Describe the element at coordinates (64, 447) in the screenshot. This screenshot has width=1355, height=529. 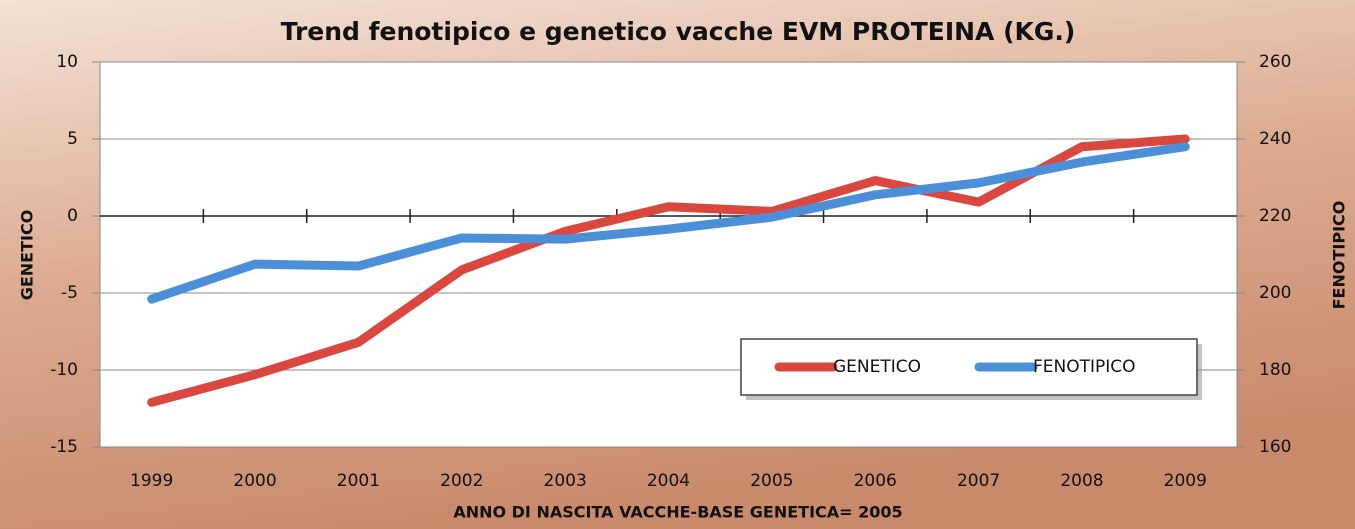
I see `y-tick-label: -15` at that location.